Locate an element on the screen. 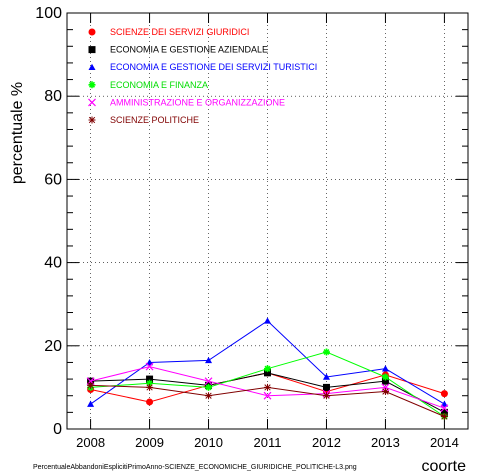  y-tick-label: 0 is located at coordinates (57, 429).